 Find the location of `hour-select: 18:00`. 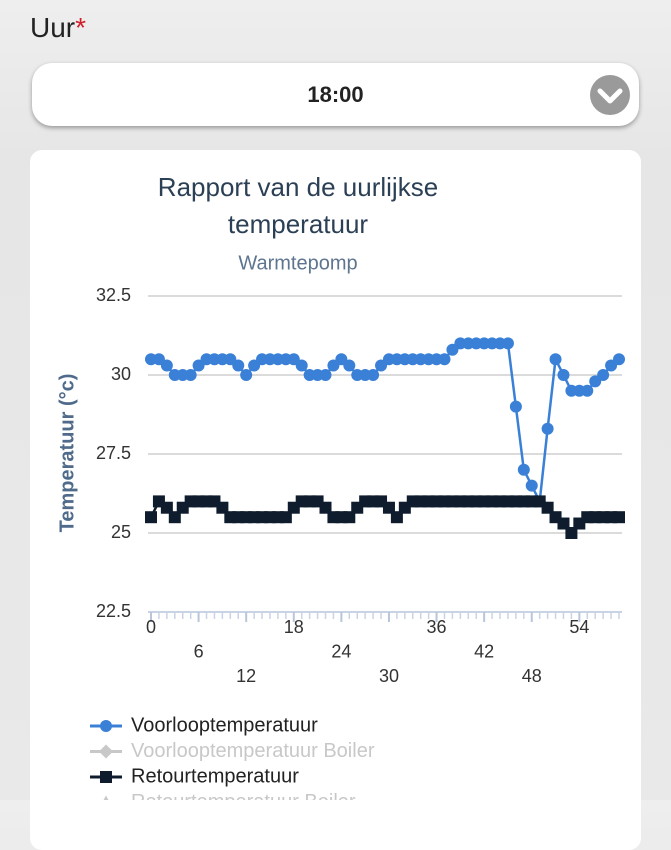

hour-select: 18:00 is located at coordinates (335, 94).